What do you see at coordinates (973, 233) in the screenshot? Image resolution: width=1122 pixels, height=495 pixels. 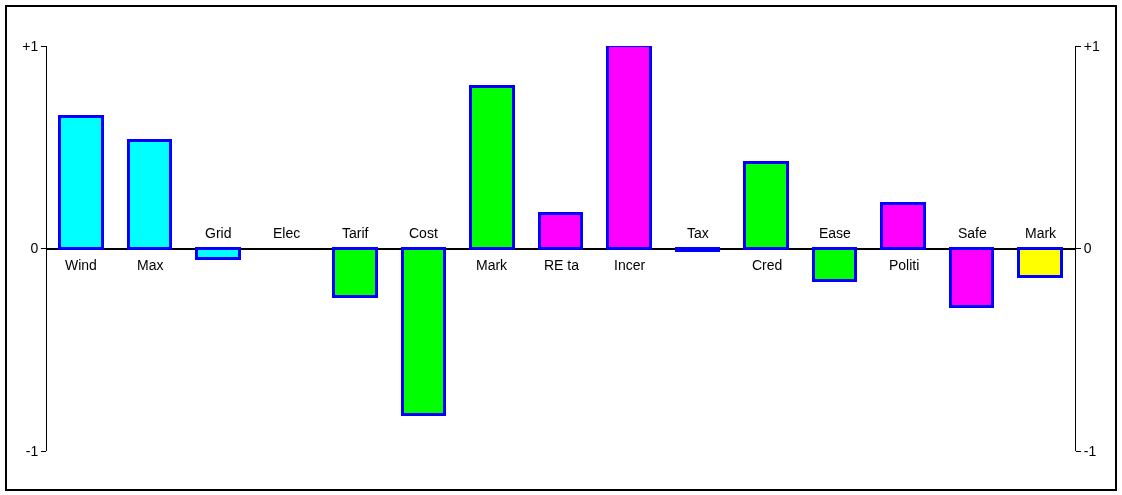 I see `x-tick-label: Safe` at bounding box center [973, 233].